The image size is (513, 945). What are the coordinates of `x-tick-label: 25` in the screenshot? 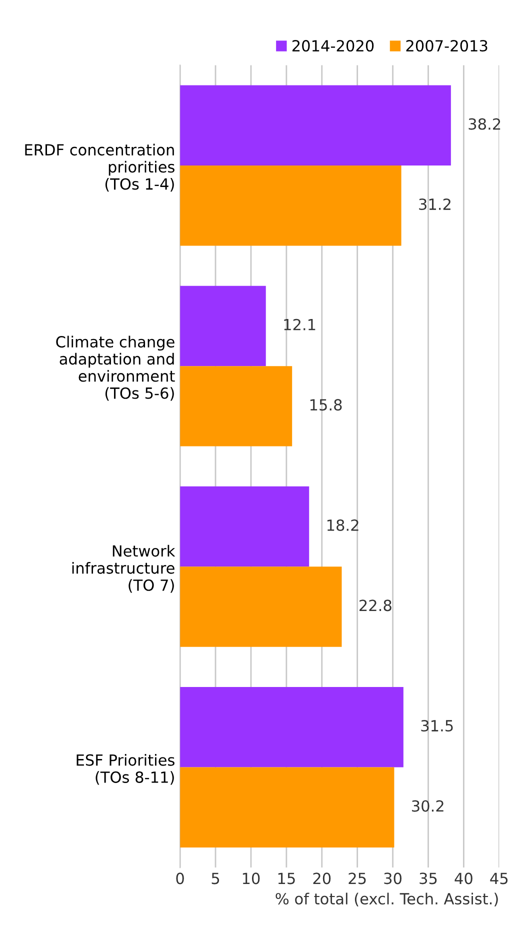 It's located at (357, 878).